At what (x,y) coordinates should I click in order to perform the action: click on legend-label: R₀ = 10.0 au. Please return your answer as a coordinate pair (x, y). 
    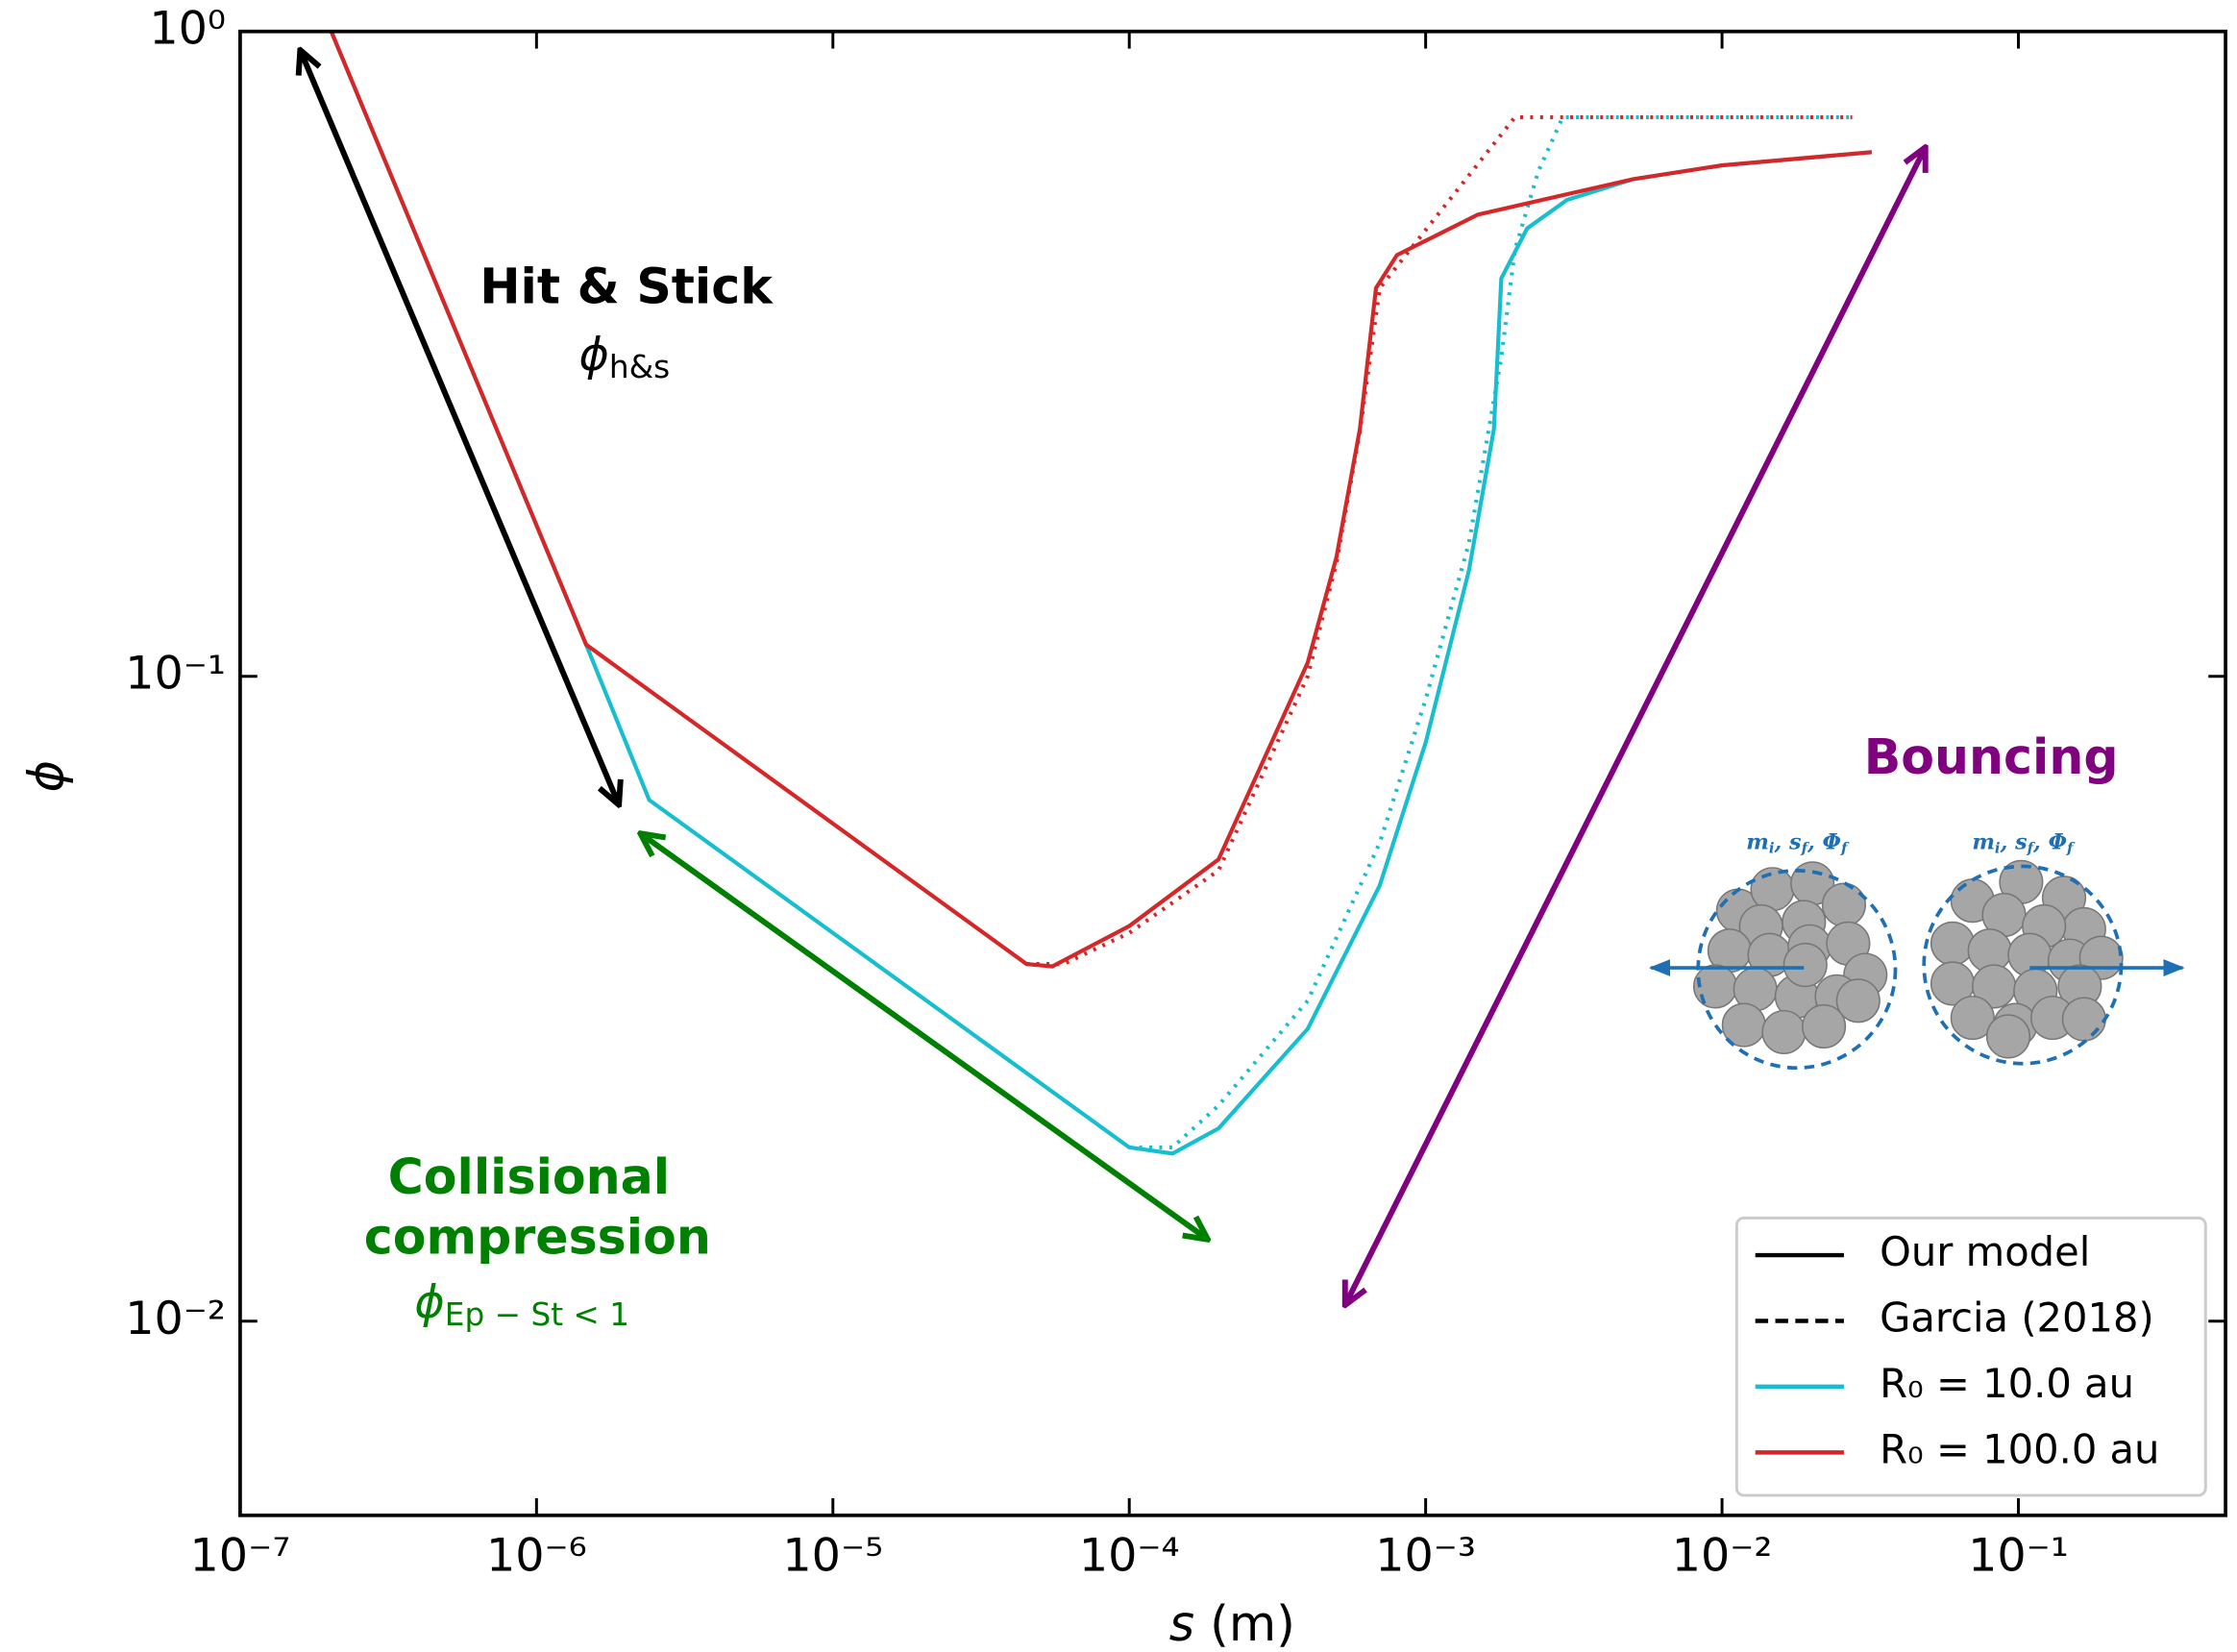
    Looking at the image, I should click on (2007, 1383).